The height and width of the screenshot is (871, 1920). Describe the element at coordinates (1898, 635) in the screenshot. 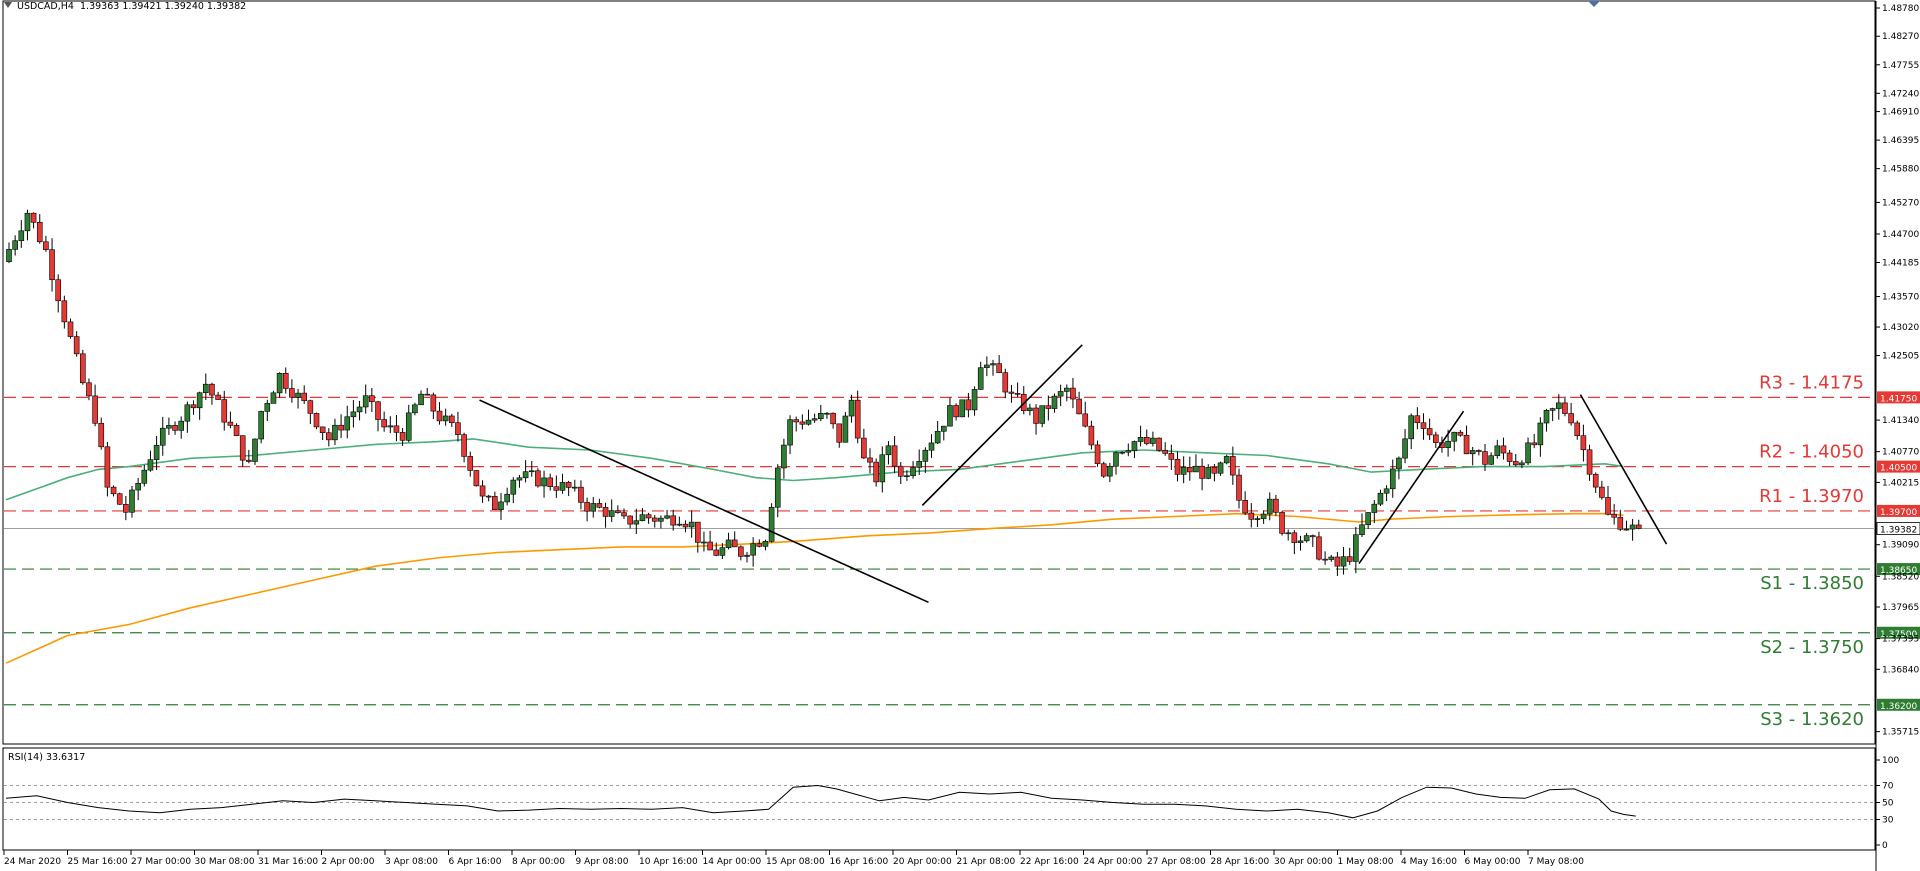

I see `level-price-tag-text: 1.37500` at that location.